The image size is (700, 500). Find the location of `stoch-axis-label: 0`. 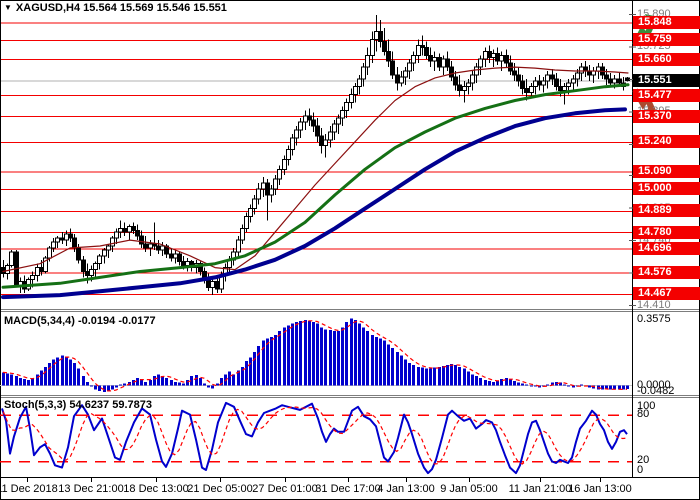

stoch-axis-label: 0 is located at coordinates (640, 470).